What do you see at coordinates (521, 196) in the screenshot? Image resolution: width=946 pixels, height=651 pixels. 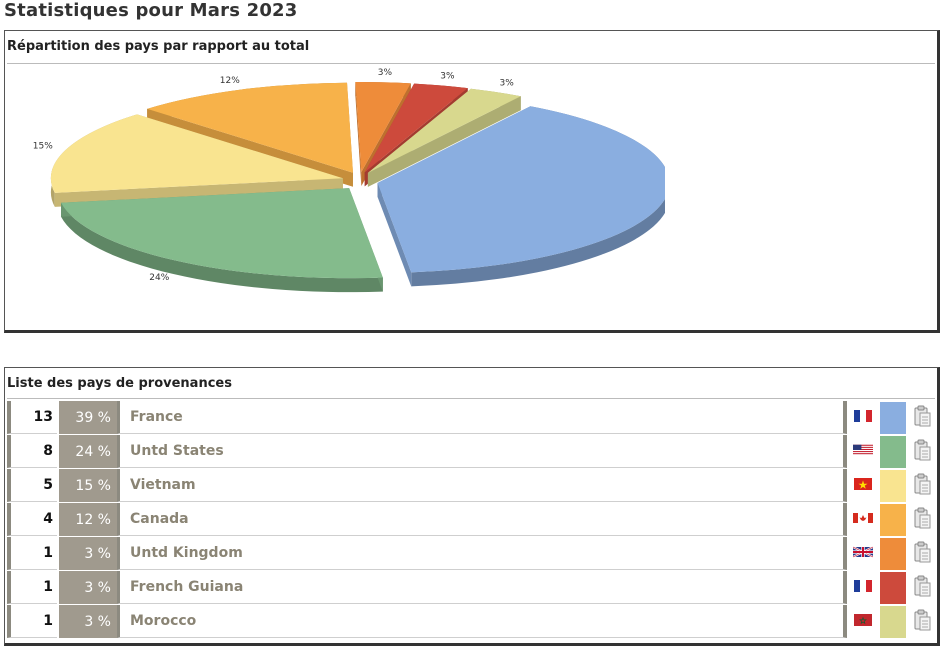 I see `pie-slice-france` at bounding box center [521, 196].